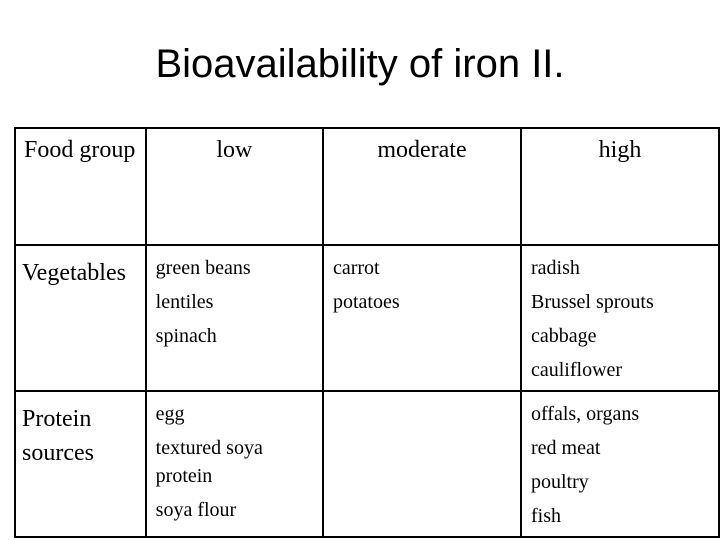 The image size is (720, 540). Describe the element at coordinates (576, 370) in the screenshot. I see `item: cauliflower` at that location.